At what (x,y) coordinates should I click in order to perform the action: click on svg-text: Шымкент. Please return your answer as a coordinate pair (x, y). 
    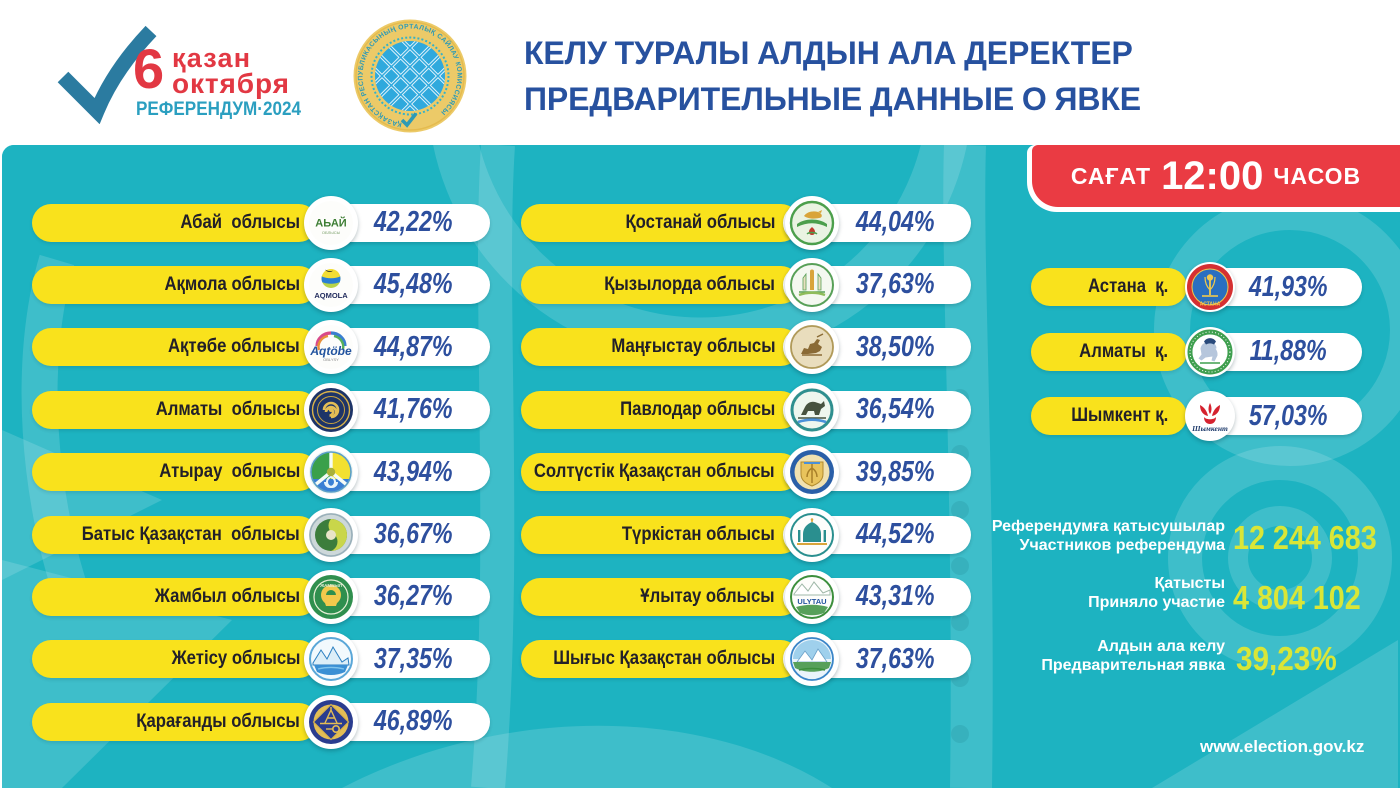
    Looking at the image, I should click on (1209, 428).